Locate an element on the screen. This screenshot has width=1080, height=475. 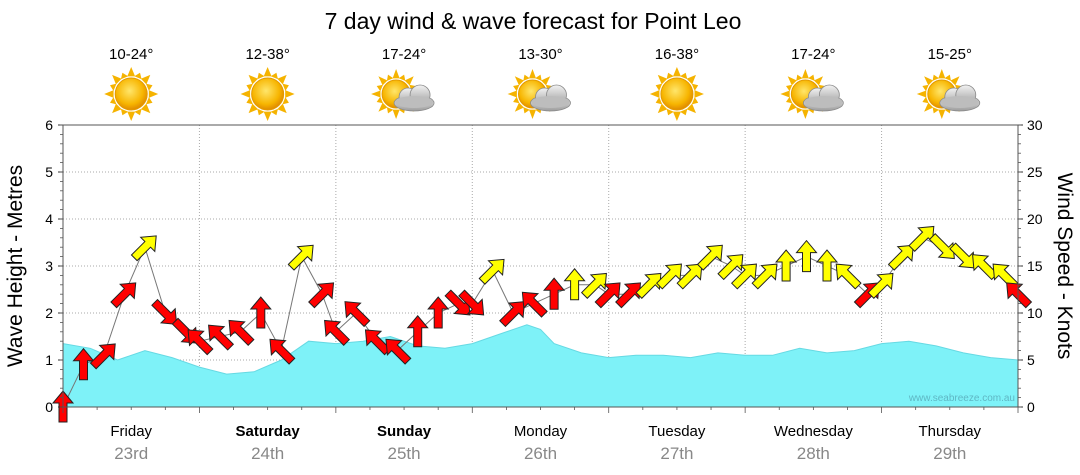
right-axis-title: Wind Speed - Knots is located at coordinates (1064, 266).